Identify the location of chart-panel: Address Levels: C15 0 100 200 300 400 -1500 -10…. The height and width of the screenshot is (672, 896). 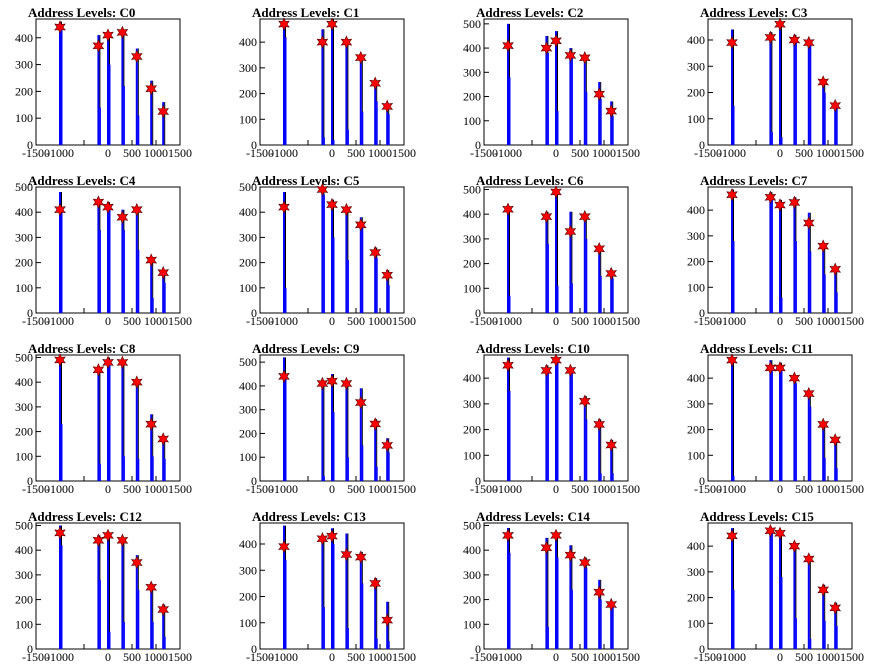
(784, 588).